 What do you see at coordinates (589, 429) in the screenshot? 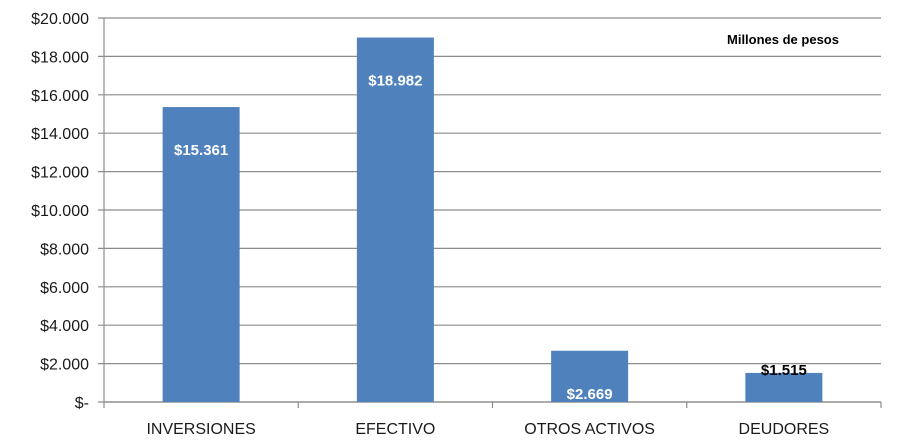
I see `category-label: OTROS ACTIVOS` at bounding box center [589, 429].